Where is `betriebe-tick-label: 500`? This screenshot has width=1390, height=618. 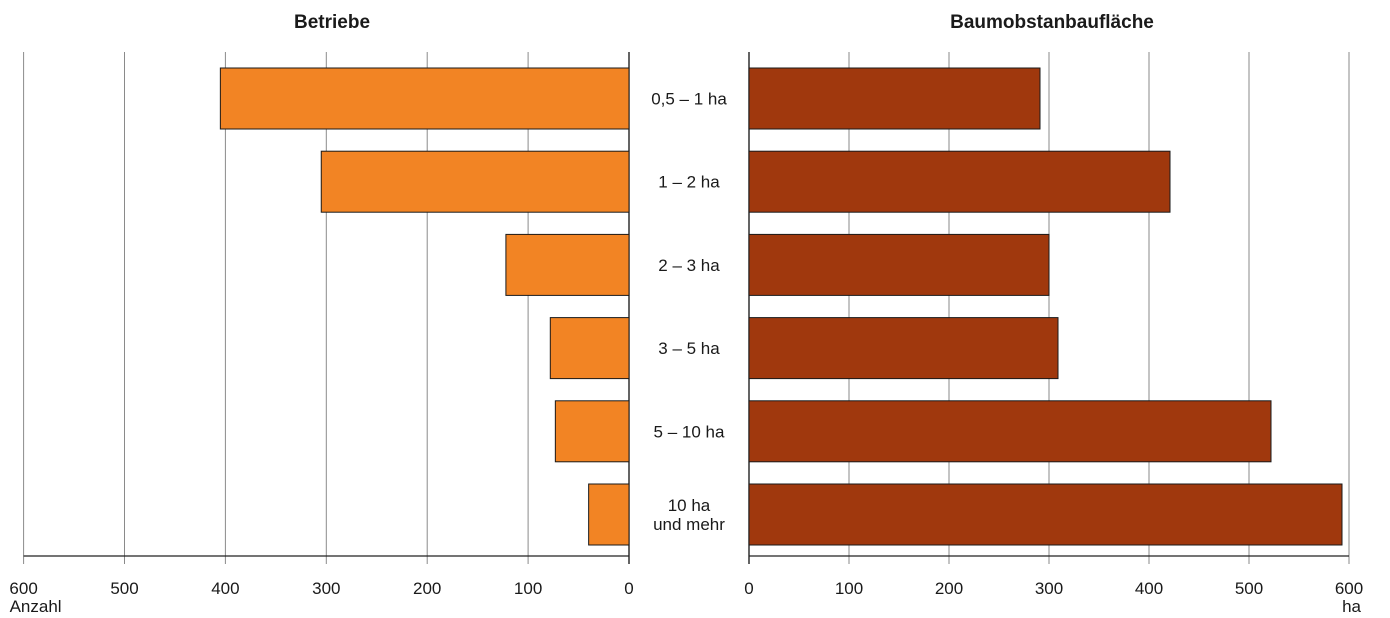 betriebe-tick-label: 500 is located at coordinates (124, 588).